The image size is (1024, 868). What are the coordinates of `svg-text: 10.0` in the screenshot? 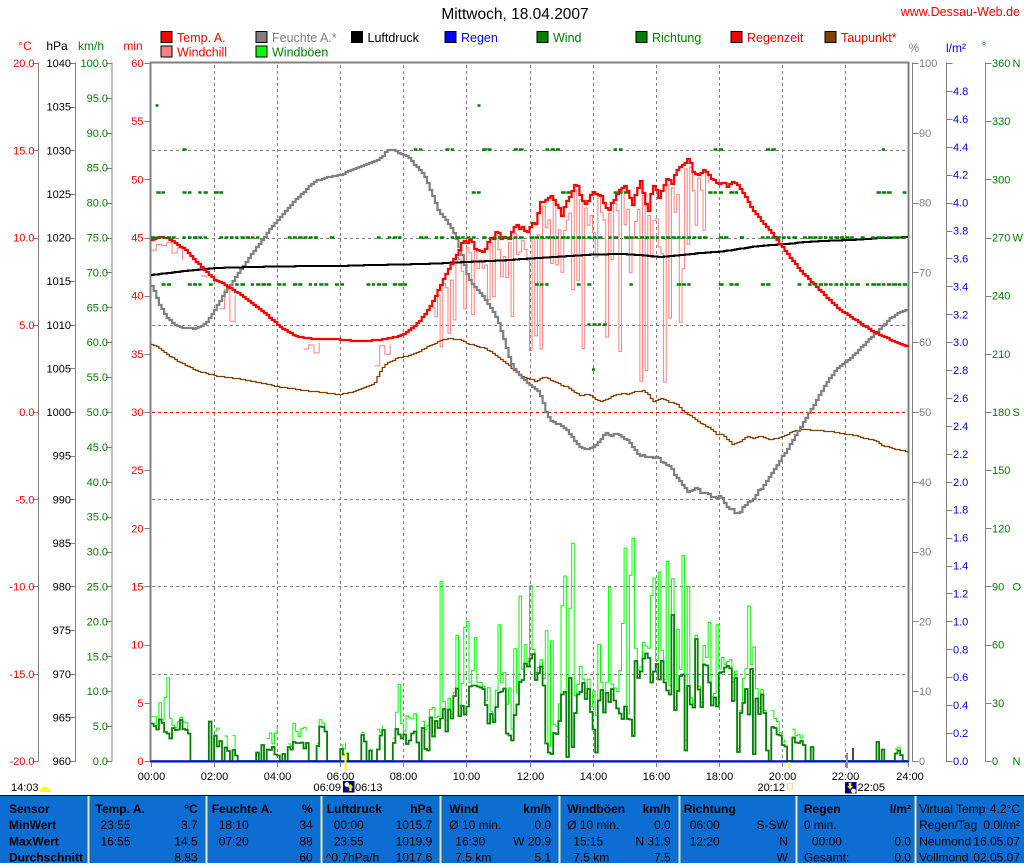 It's located at (97, 692).